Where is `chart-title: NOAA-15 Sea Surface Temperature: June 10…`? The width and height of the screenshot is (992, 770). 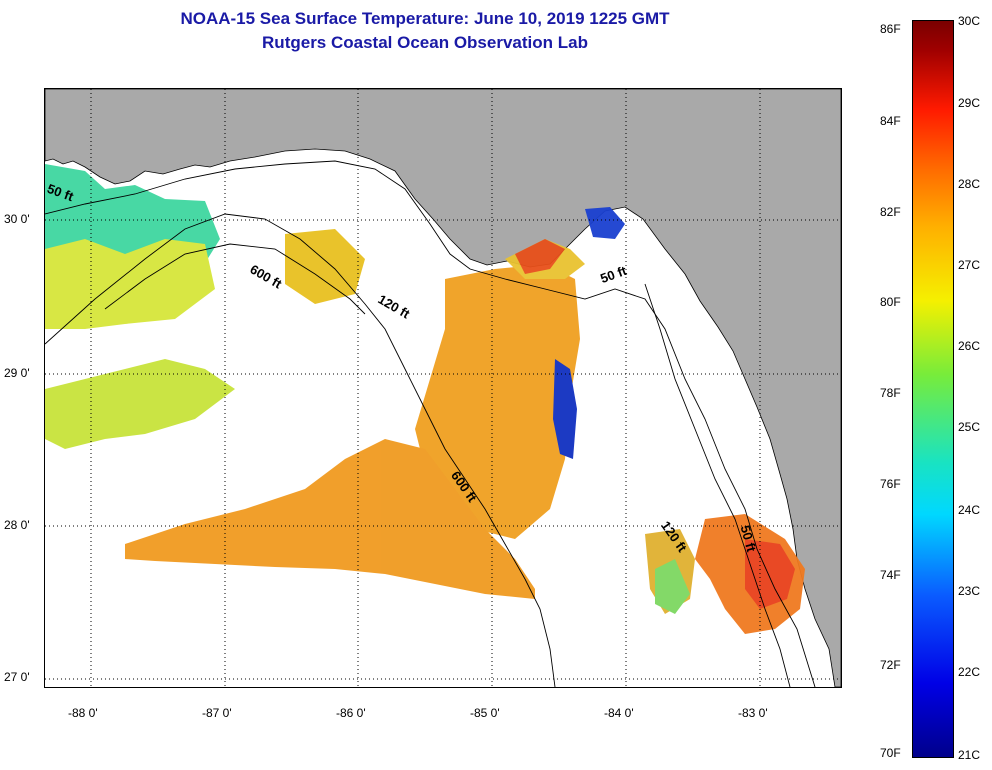 chart-title: NOAA-15 Sea Surface Temperature: June 10… is located at coordinates (425, 18).